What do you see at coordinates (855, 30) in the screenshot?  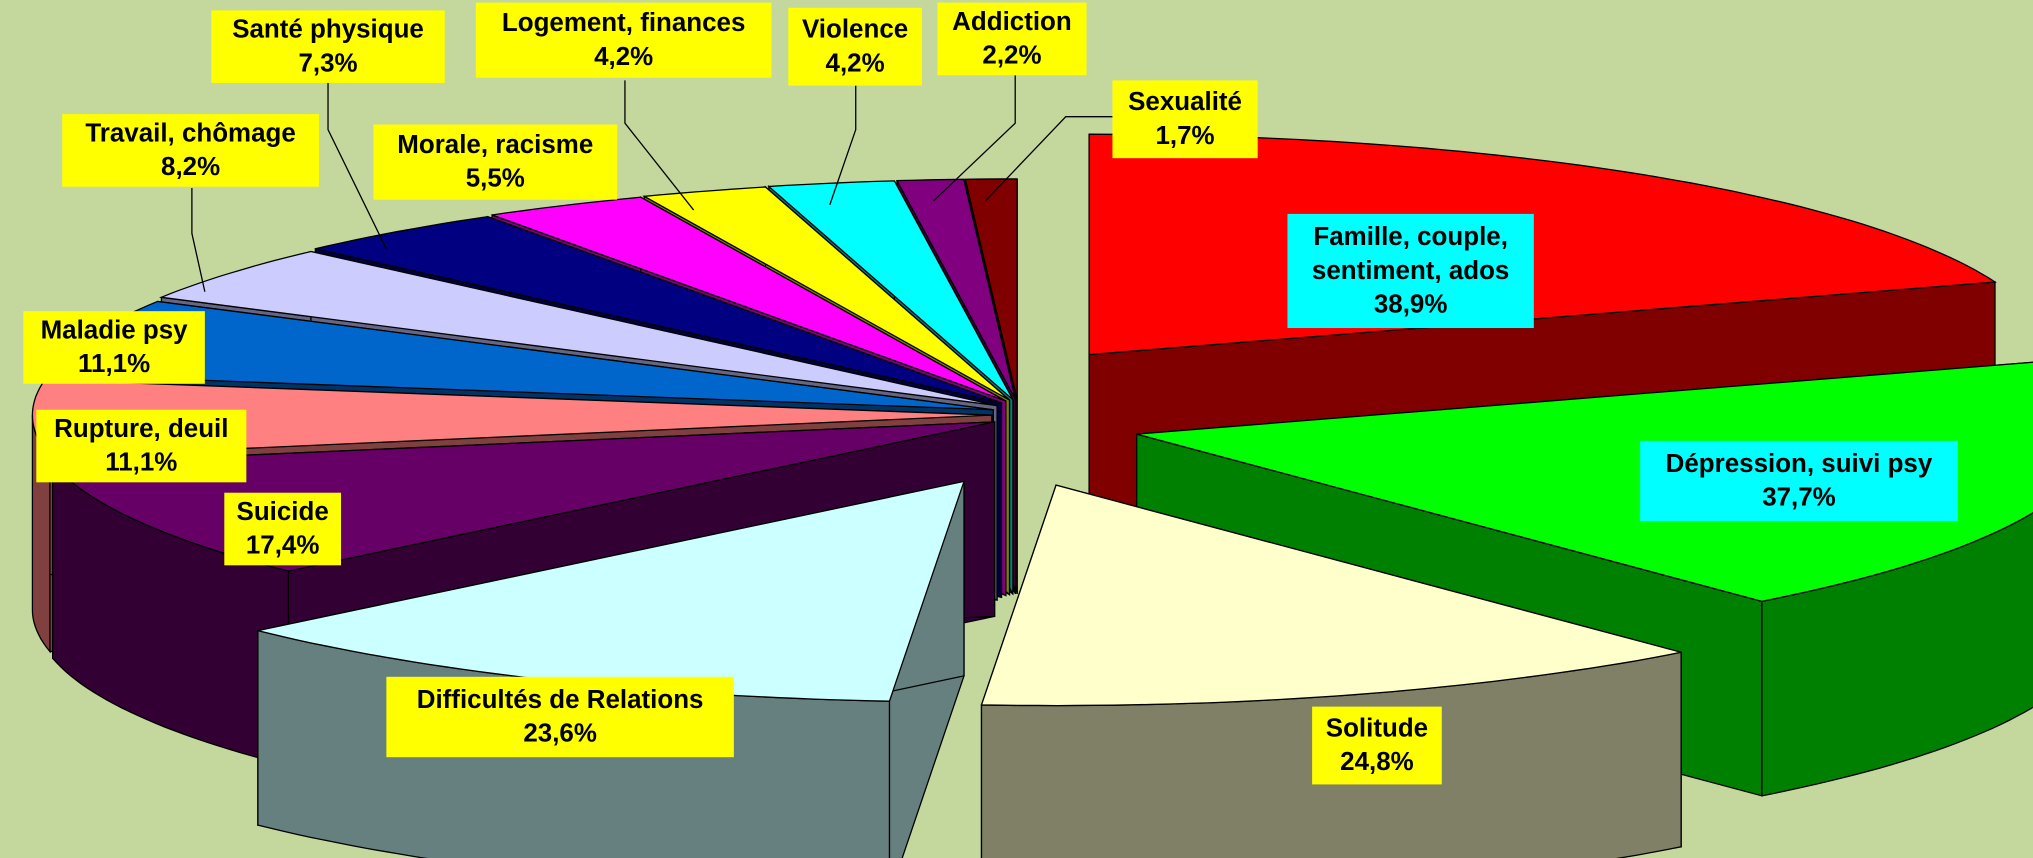 I see `category-label: Violence` at bounding box center [855, 30].